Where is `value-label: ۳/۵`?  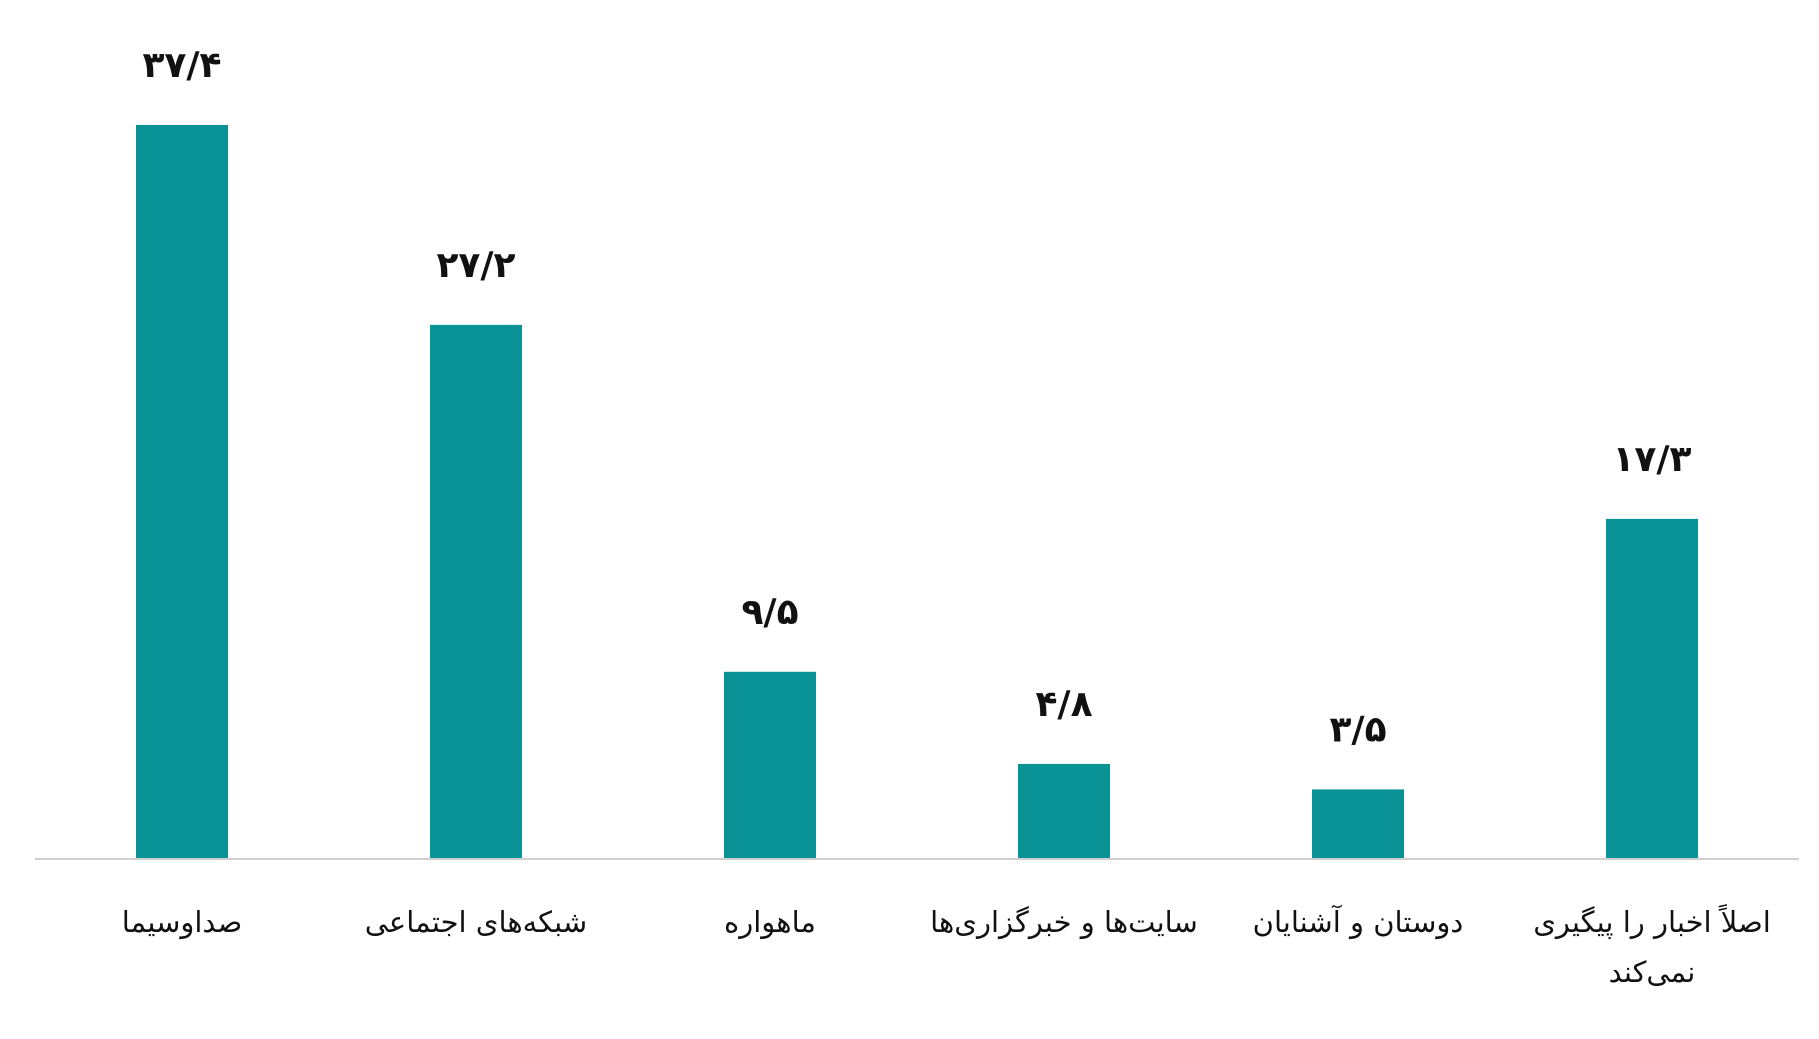 value-label: ۳/۵ is located at coordinates (1357, 729).